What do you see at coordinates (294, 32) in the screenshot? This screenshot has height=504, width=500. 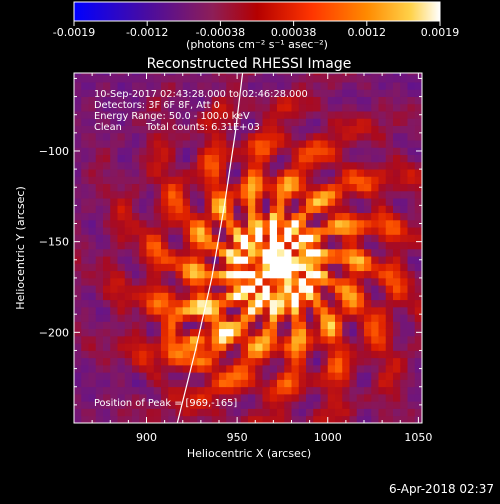 I see `colorbar-tick-label: 0.00038` at bounding box center [294, 32].